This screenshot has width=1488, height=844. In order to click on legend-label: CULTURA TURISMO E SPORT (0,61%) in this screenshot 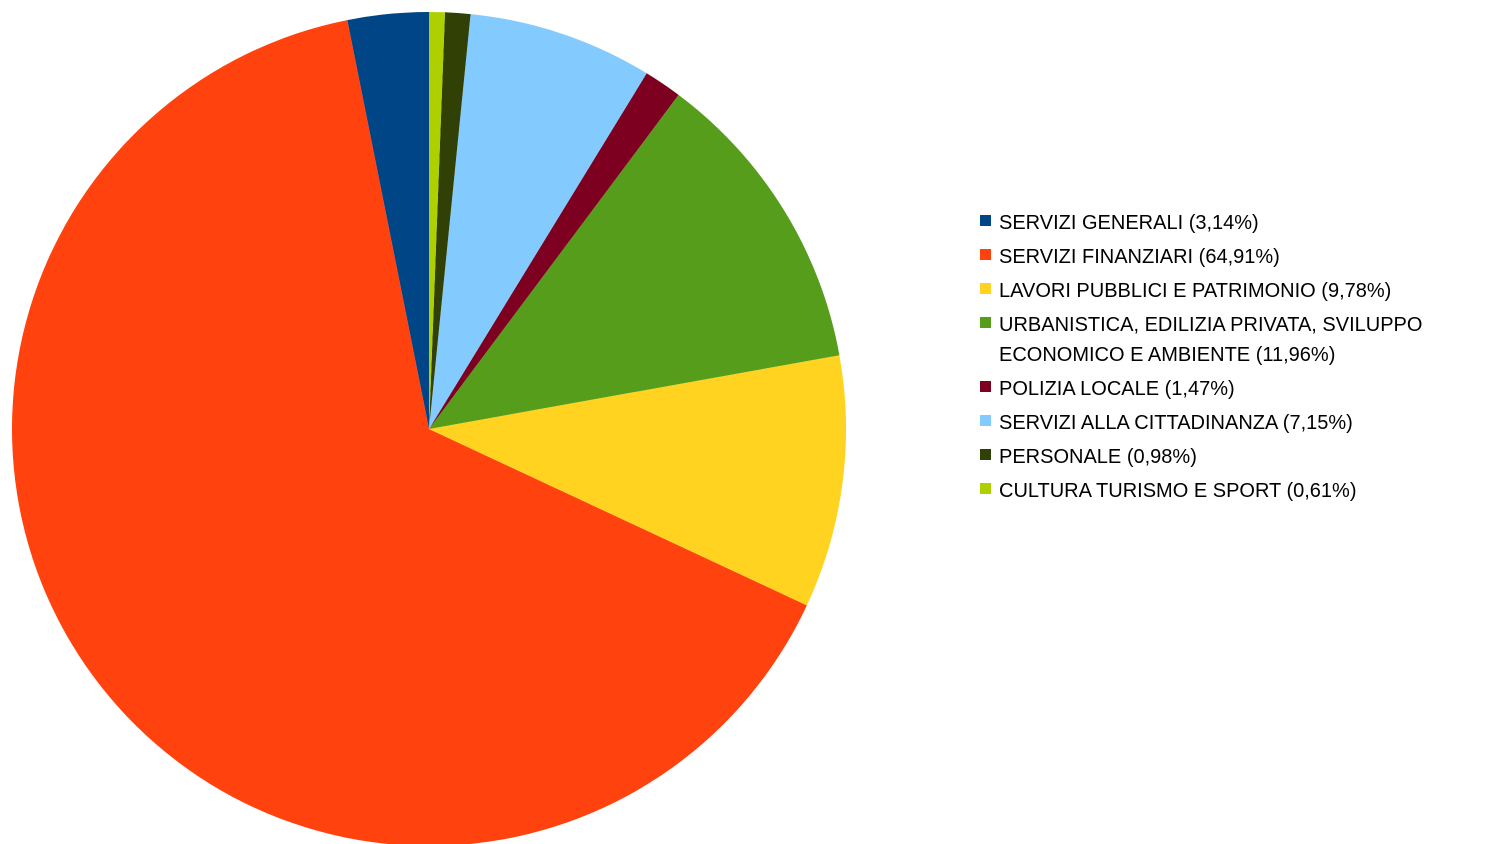, I will do `click(1178, 491)`.